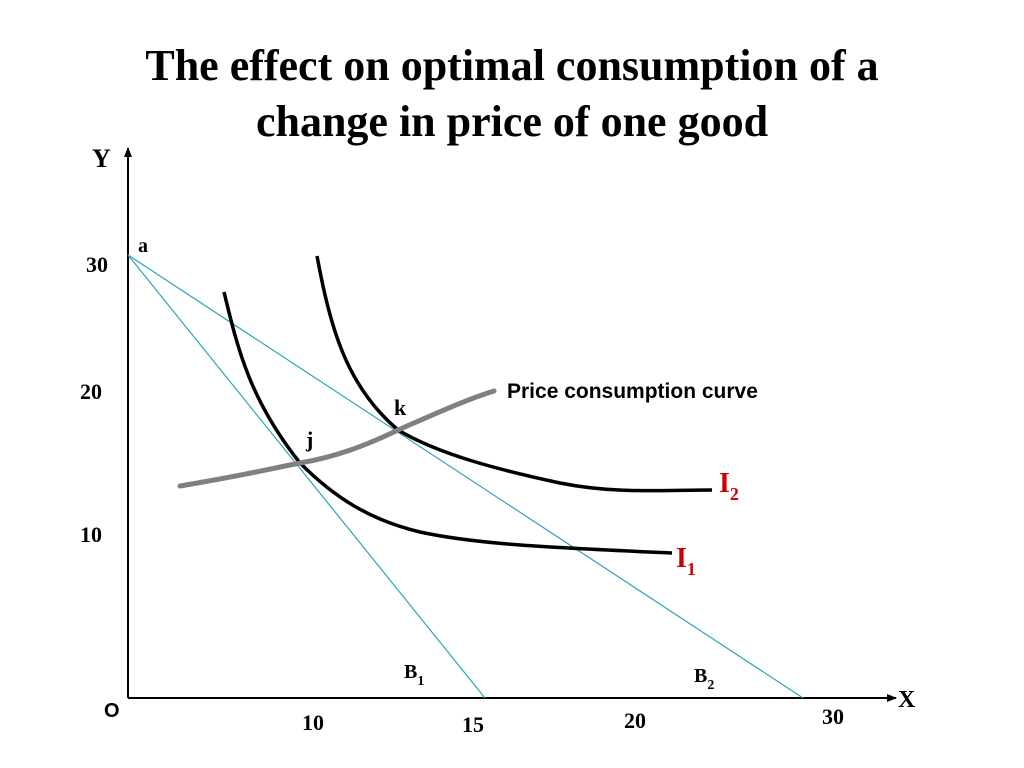 This screenshot has width=1024, height=768. Describe the element at coordinates (414, 675) in the screenshot. I see `budget-line-b1-label: B1` at that location.